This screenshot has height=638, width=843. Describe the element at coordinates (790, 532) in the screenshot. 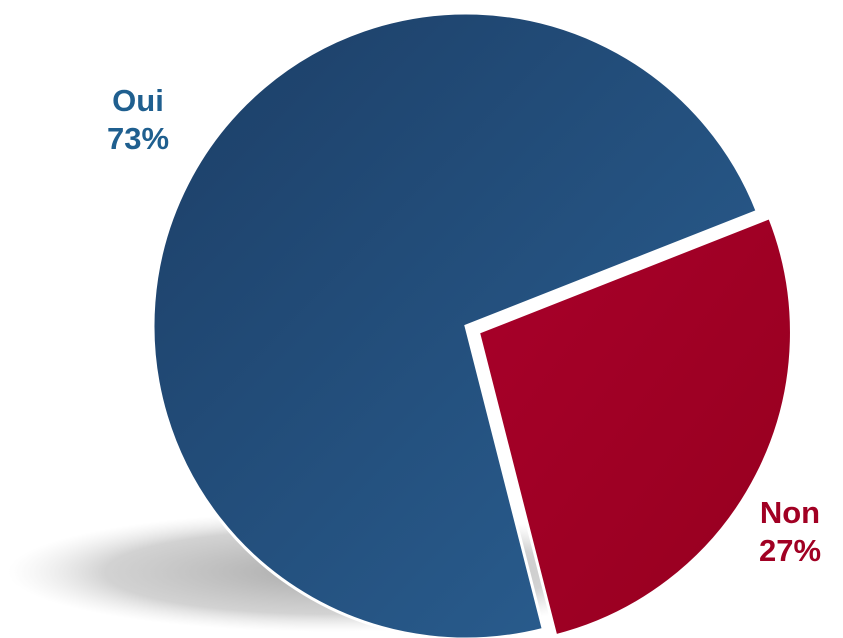

I see `data-label-non: Non 27%` at that location.